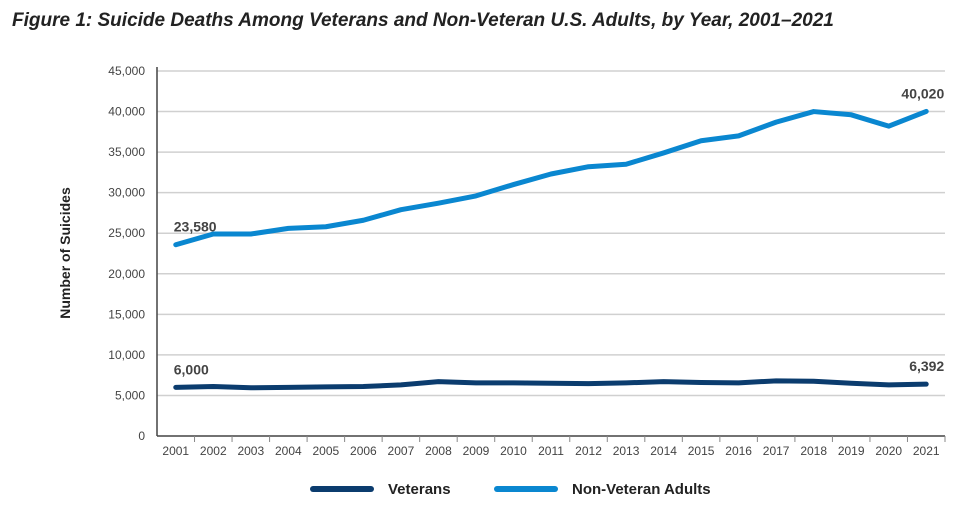 The image size is (980, 514). What do you see at coordinates (195, 227) in the screenshot?
I see `data-label-first: 23,580` at bounding box center [195, 227].